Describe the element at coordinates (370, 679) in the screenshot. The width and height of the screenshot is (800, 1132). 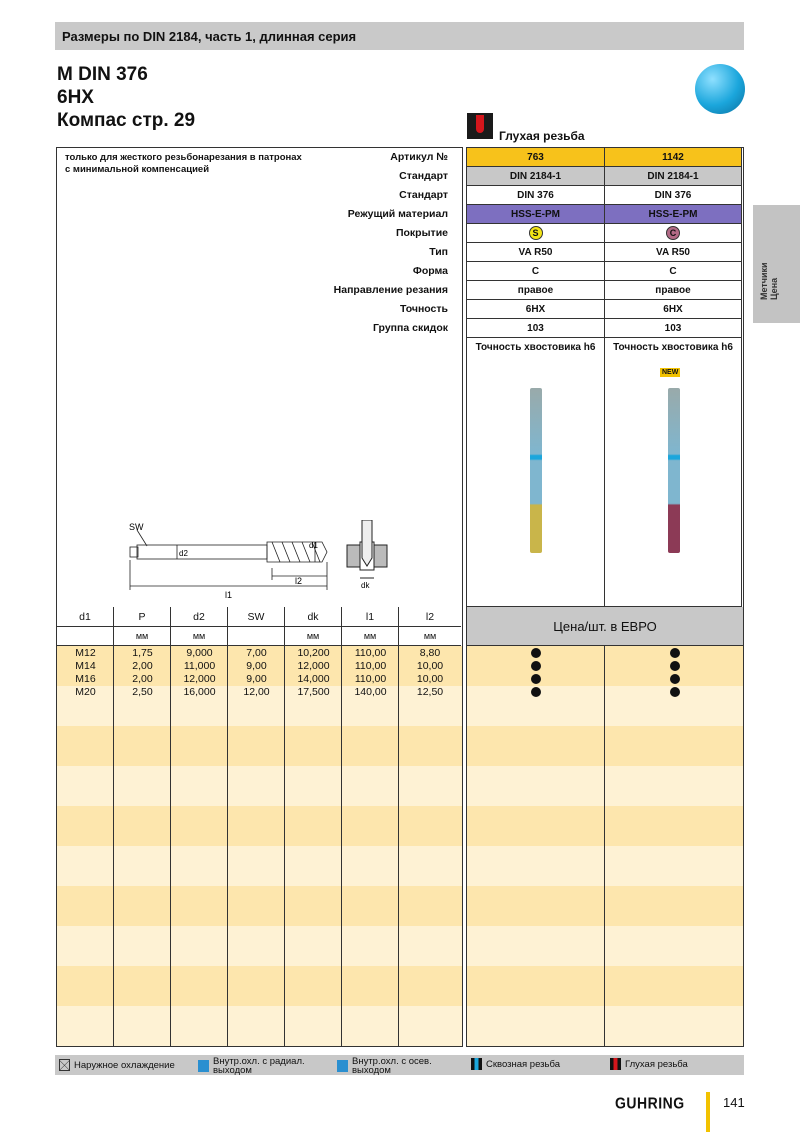
I see `table-cell: 110,00` at that location.